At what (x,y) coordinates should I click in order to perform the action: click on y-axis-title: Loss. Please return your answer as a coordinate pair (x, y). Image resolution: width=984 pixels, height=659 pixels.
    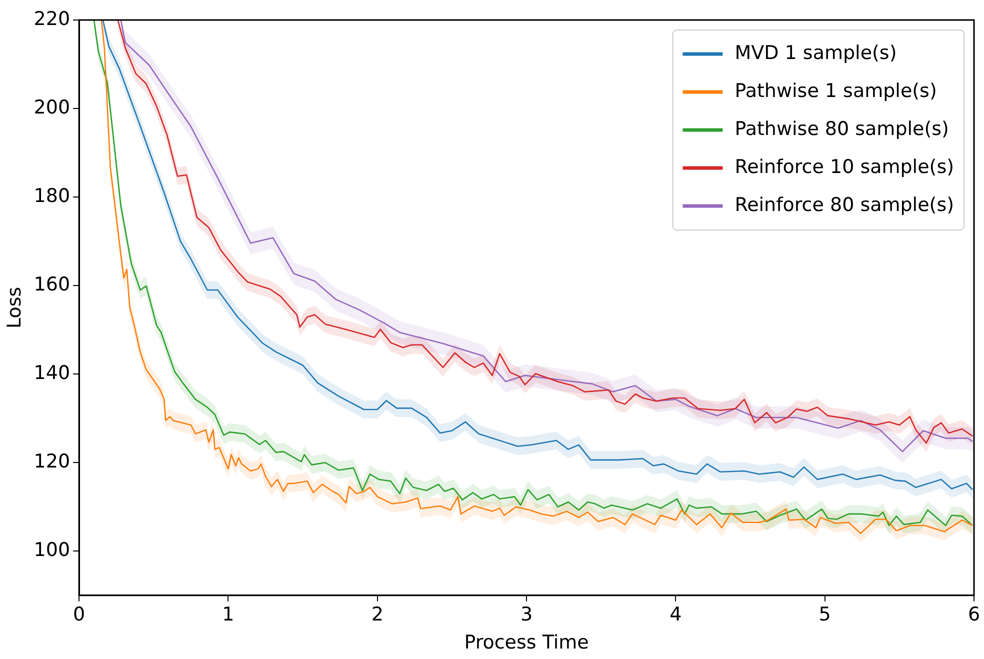
    Looking at the image, I should click on (14, 307).